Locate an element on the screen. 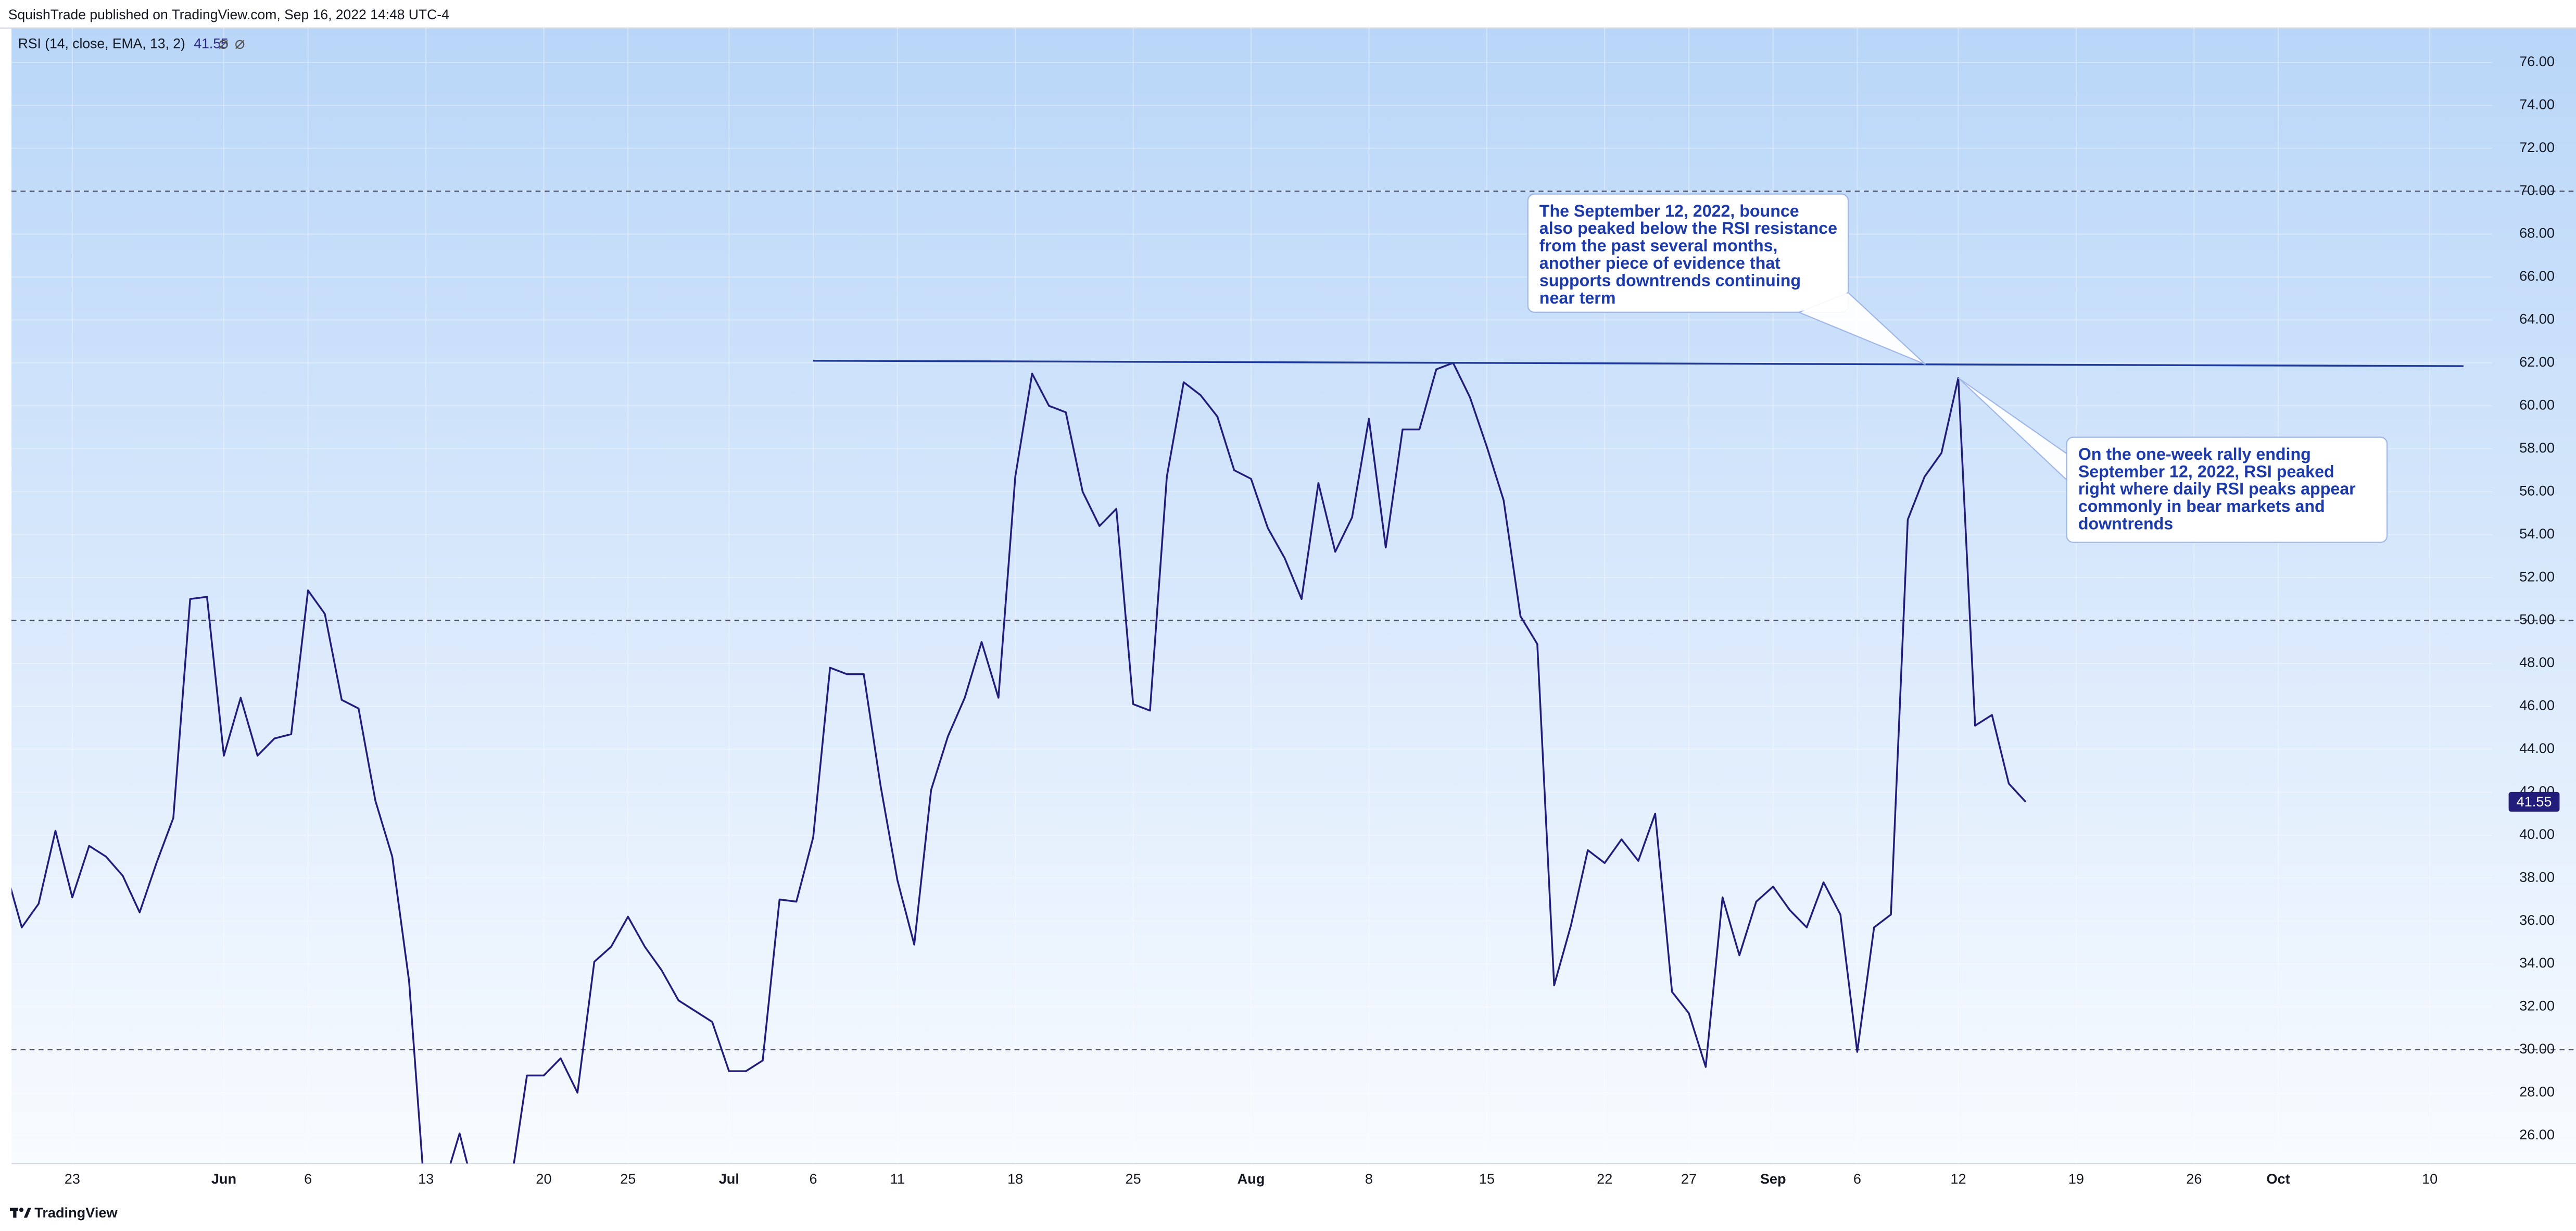  x-tick-label: 22 is located at coordinates (1604, 1179).